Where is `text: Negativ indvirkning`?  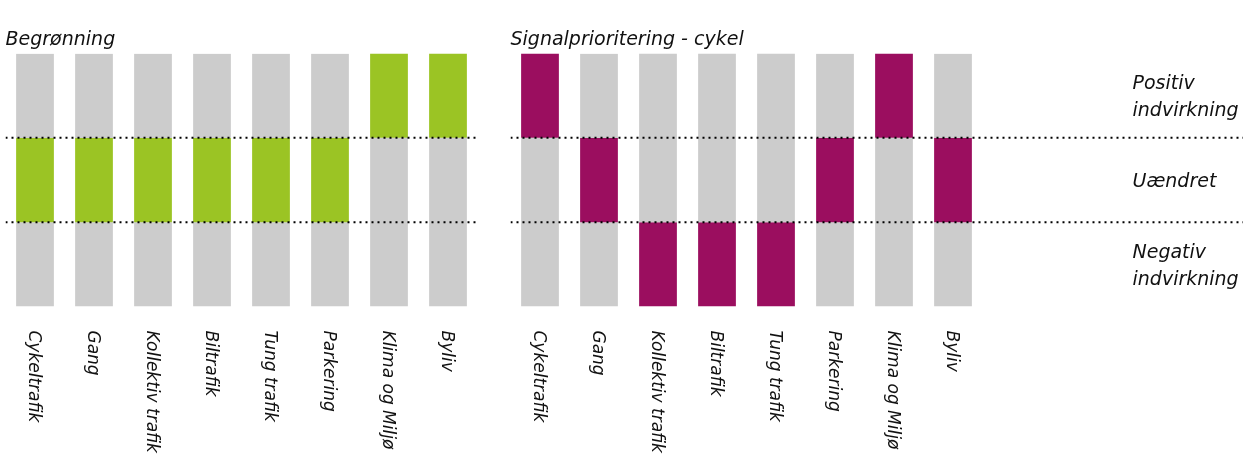 text: Negativ indvirkning is located at coordinates (1185, 264).